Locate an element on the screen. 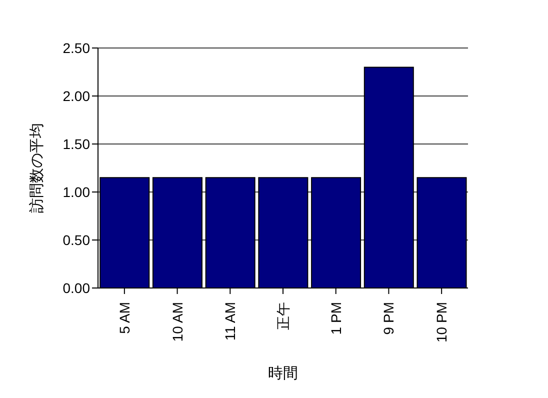  x-tick-label: 10 AM is located at coordinates (177, 322).